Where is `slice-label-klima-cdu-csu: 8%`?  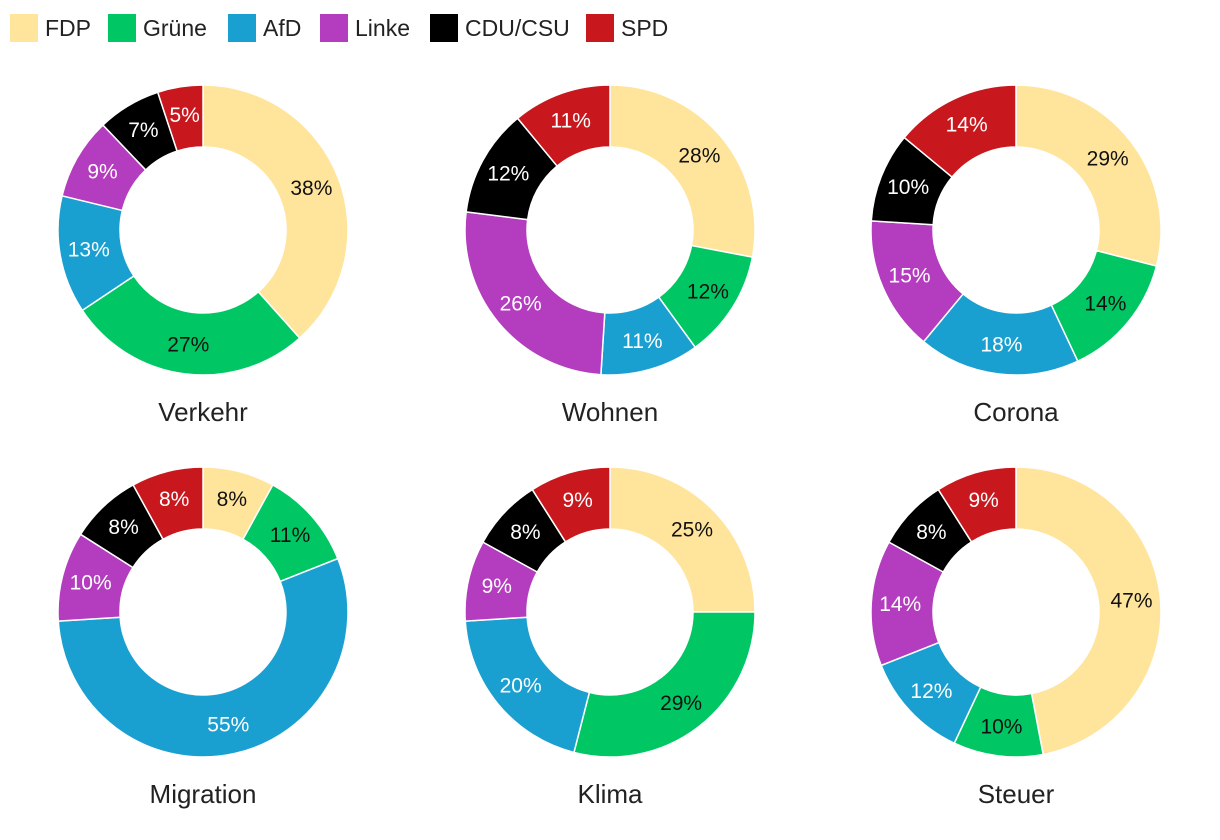
slice-label-klima-cdu-csu: 8% is located at coordinates (525, 532).